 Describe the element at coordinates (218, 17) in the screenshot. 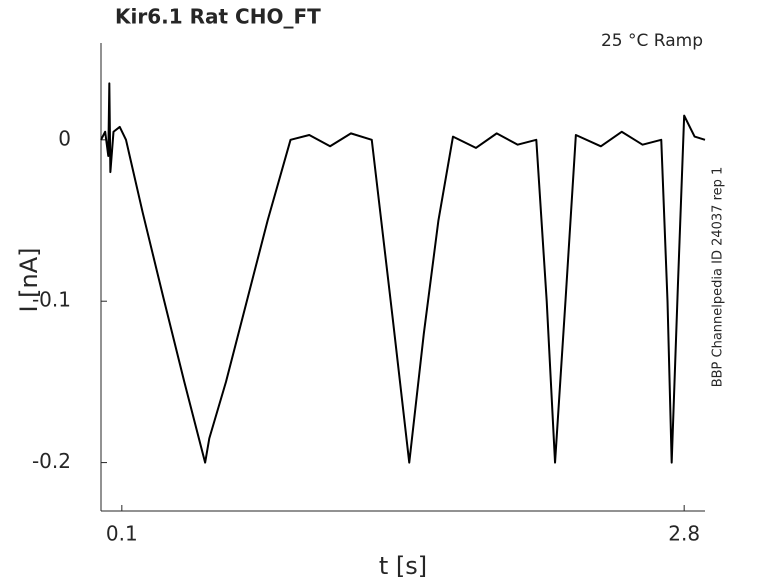

I see `chart-title: Kir6.1 Rat CHO_FT` at that location.